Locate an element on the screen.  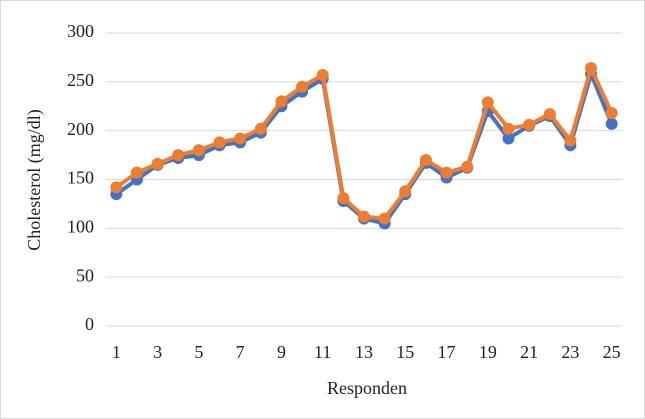
x-tick-label: 15 is located at coordinates (405, 352).